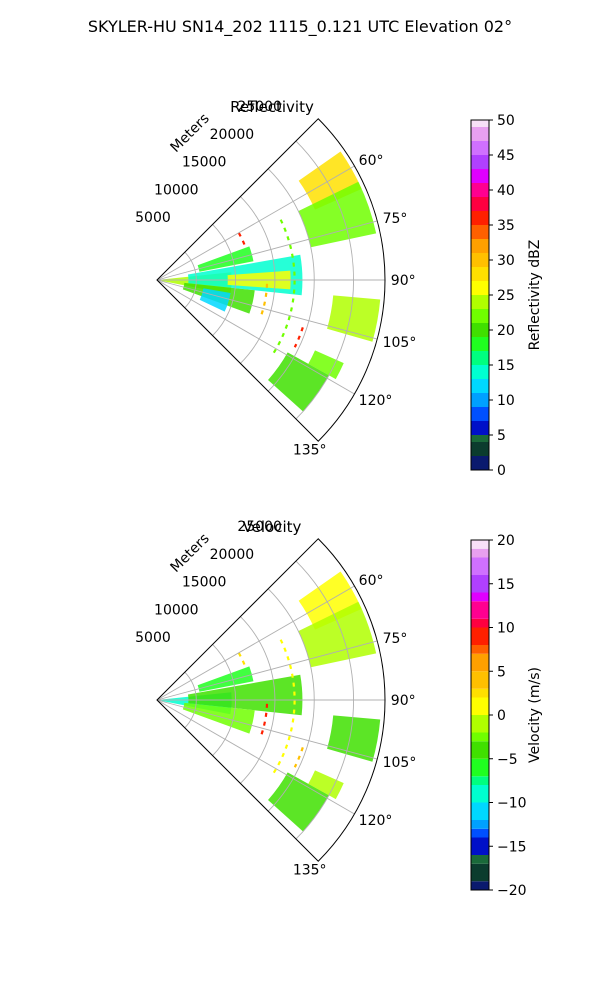 Image resolution: width=600 pixels, height=1000 pixels. I want to click on reflectivity-theta-tick-label-5: 135°, so click(310, 451).